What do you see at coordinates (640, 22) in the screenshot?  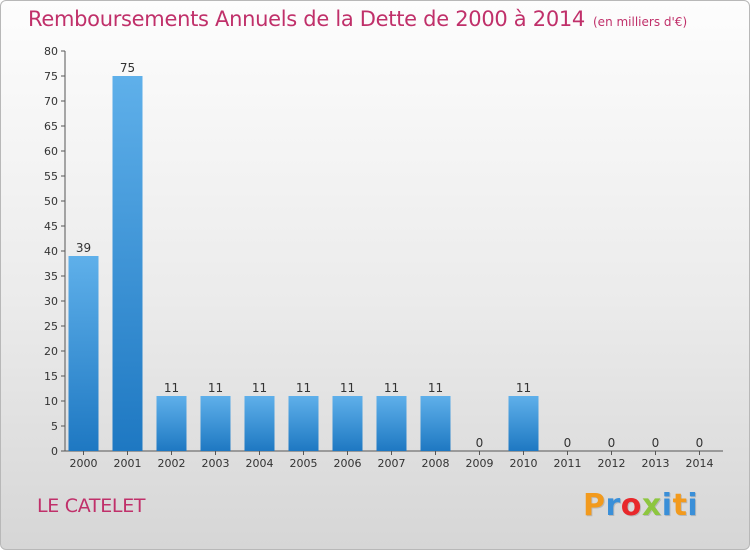 I see `chart-unit: (en milliers d'€)` at bounding box center [640, 22].